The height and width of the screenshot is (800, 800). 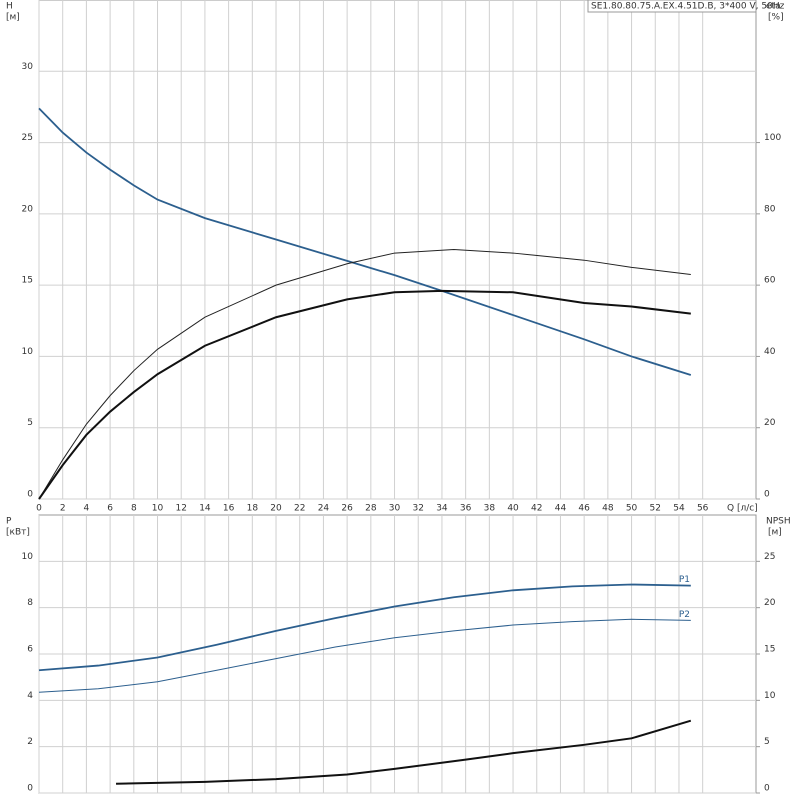 I want to click on y2-tick-label: 25, so click(x=769, y=557).